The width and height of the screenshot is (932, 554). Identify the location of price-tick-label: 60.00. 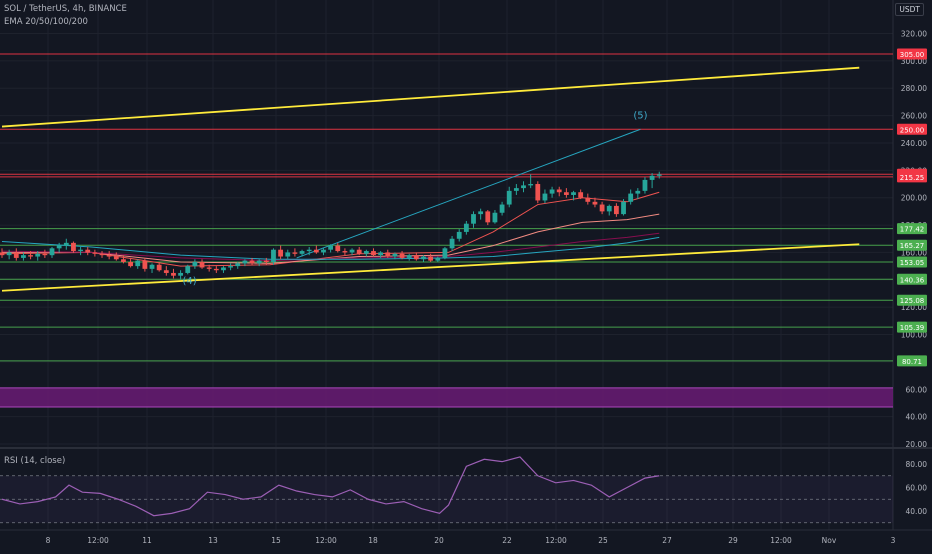
(917, 389).